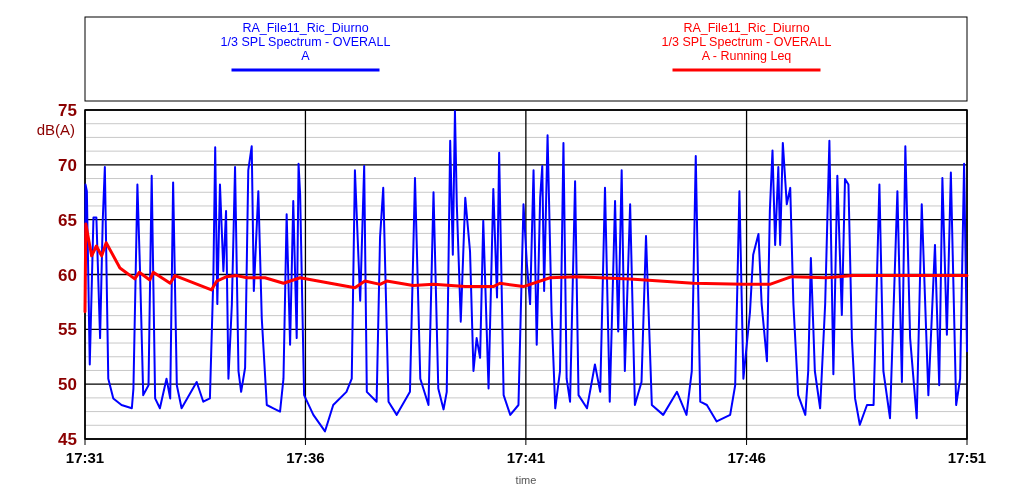 This screenshot has height=501, width=1027. I want to click on x-axis-title: time, so click(526, 480).